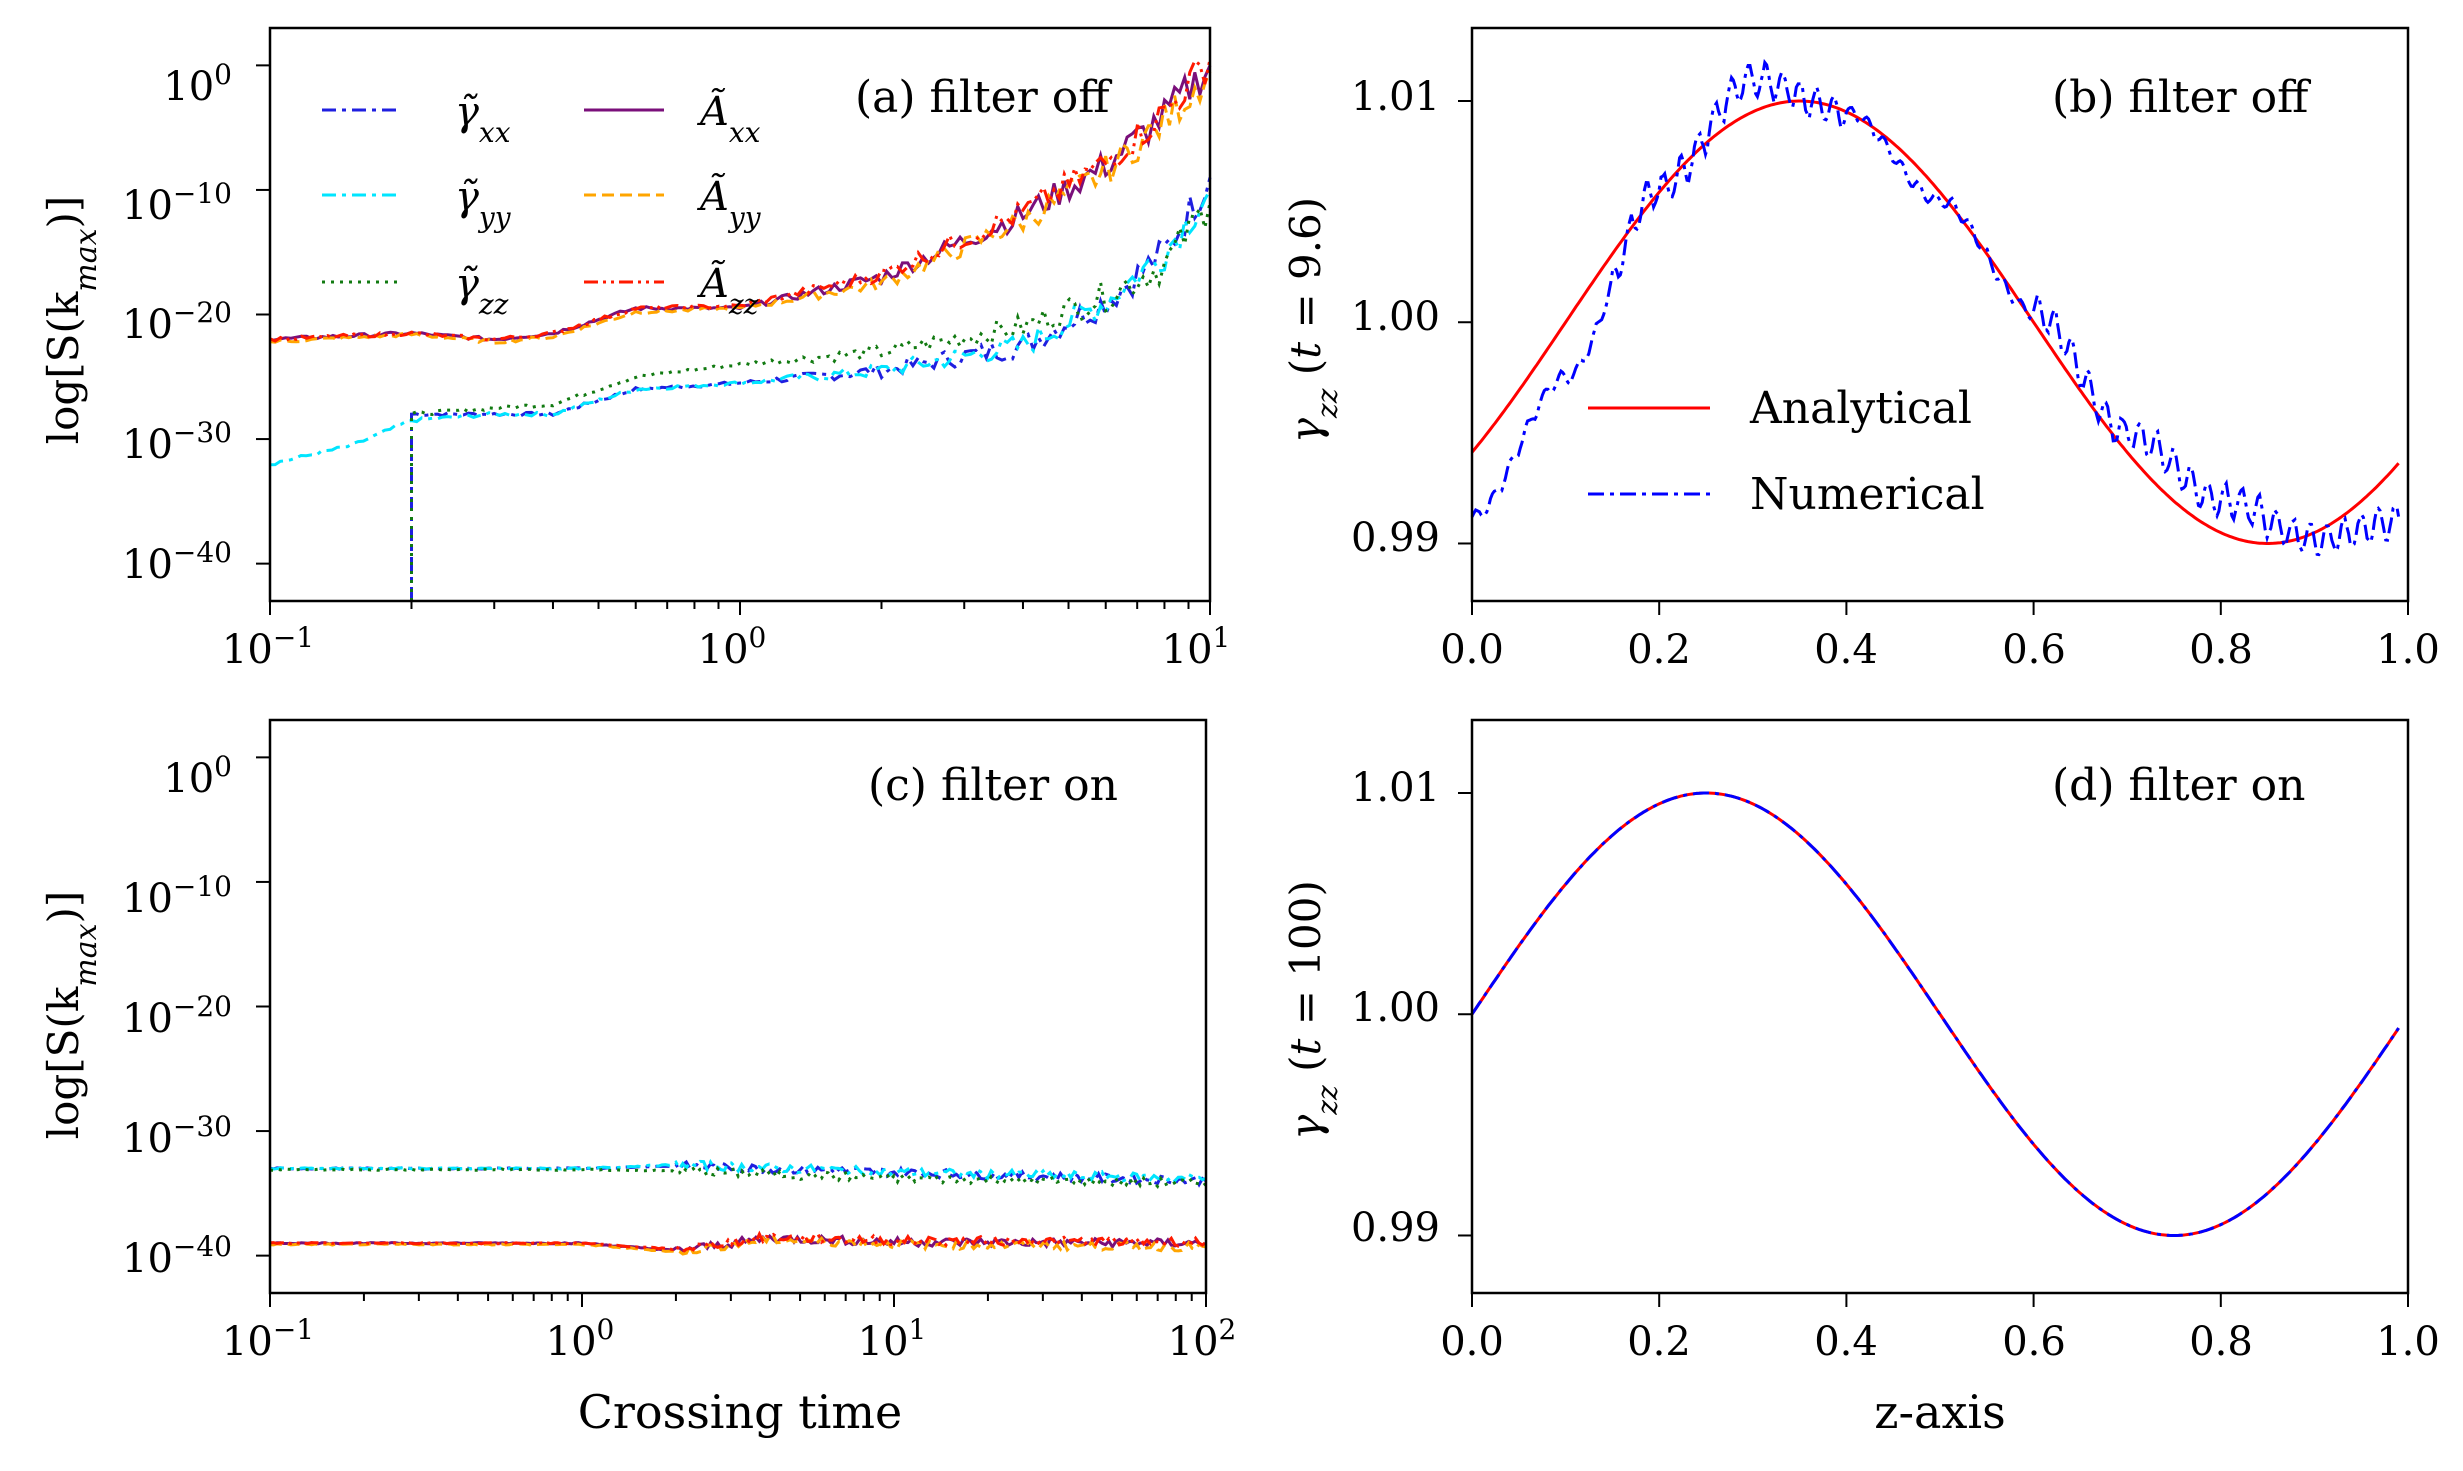 The height and width of the screenshot is (1471, 2463). I want to click on axes-frame-b, so click(1940, 314).